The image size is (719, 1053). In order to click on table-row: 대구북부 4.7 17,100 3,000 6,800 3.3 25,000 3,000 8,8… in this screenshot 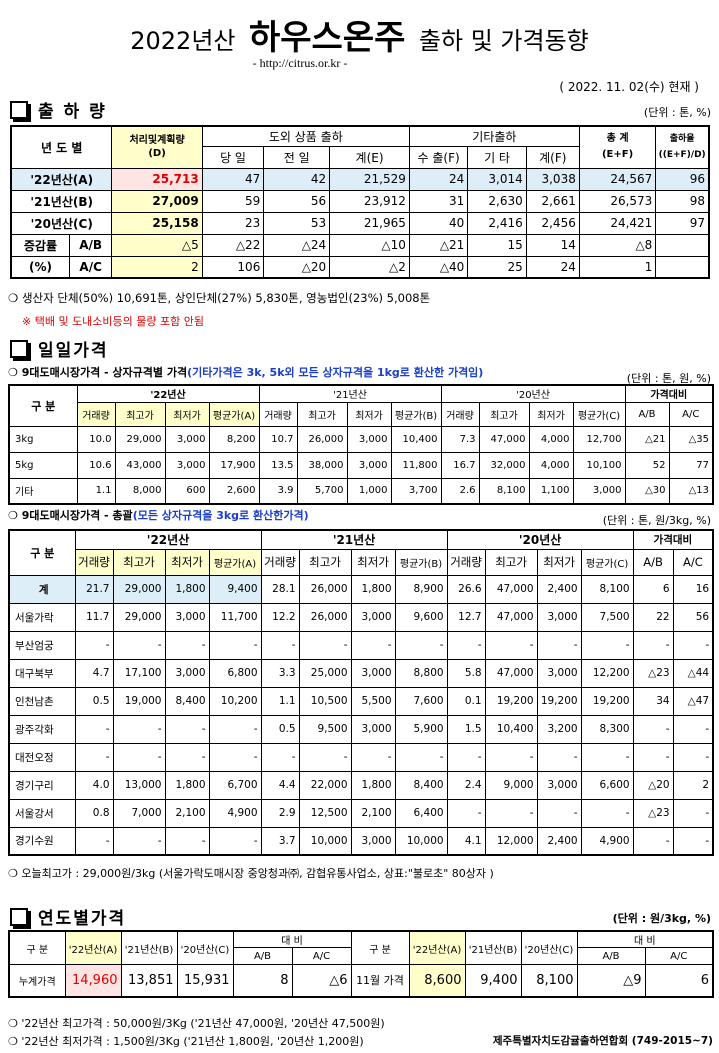, I will do `click(361, 673)`.